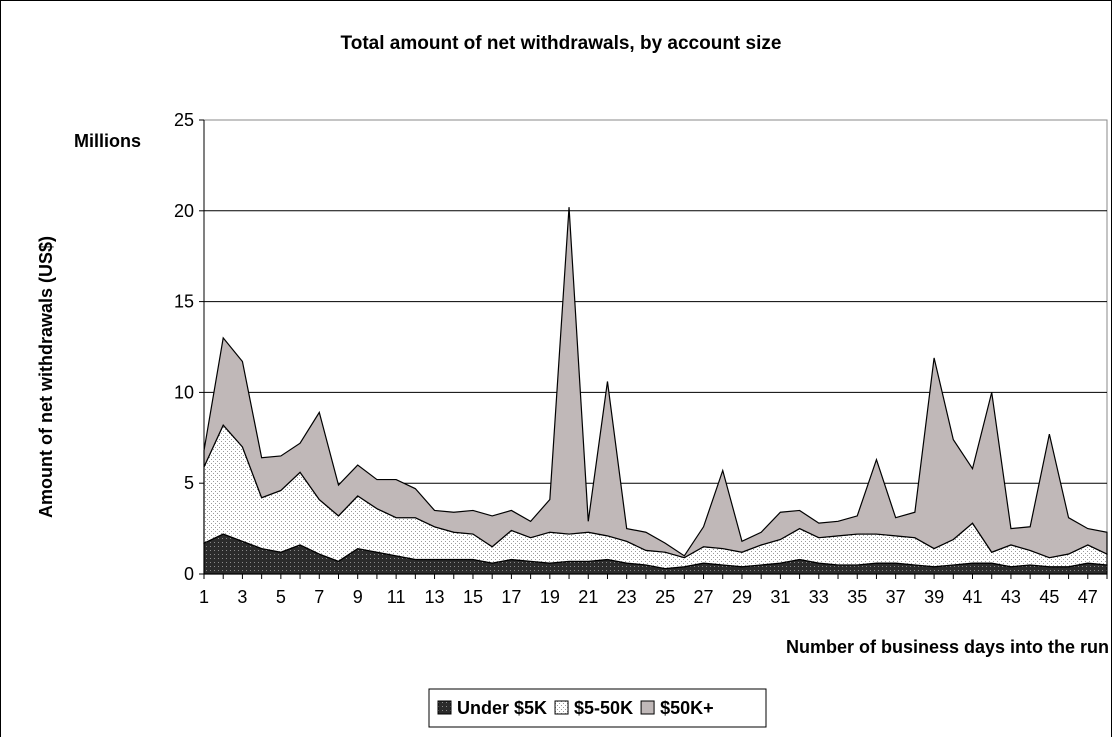 This screenshot has height=738, width=1116. Describe the element at coordinates (204, 597) in the screenshot. I see `x-tick-label: 1` at that location.